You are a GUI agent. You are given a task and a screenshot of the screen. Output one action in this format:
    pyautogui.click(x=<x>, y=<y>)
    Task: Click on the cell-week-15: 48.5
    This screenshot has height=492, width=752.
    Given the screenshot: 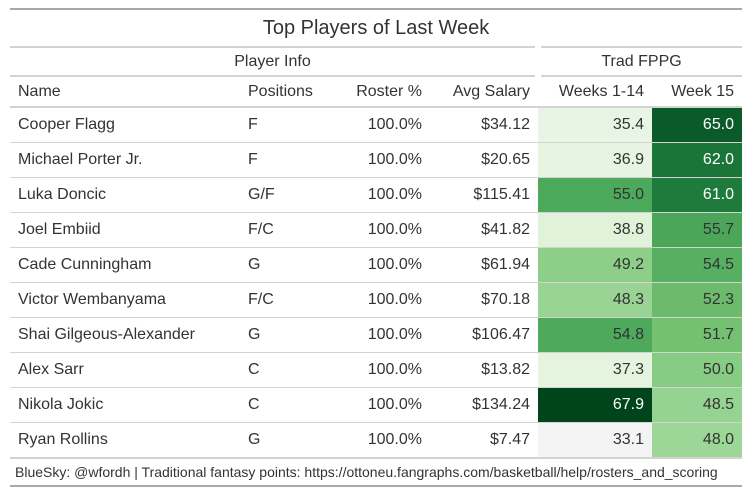 What is the action you would take?
    pyautogui.click(x=697, y=405)
    